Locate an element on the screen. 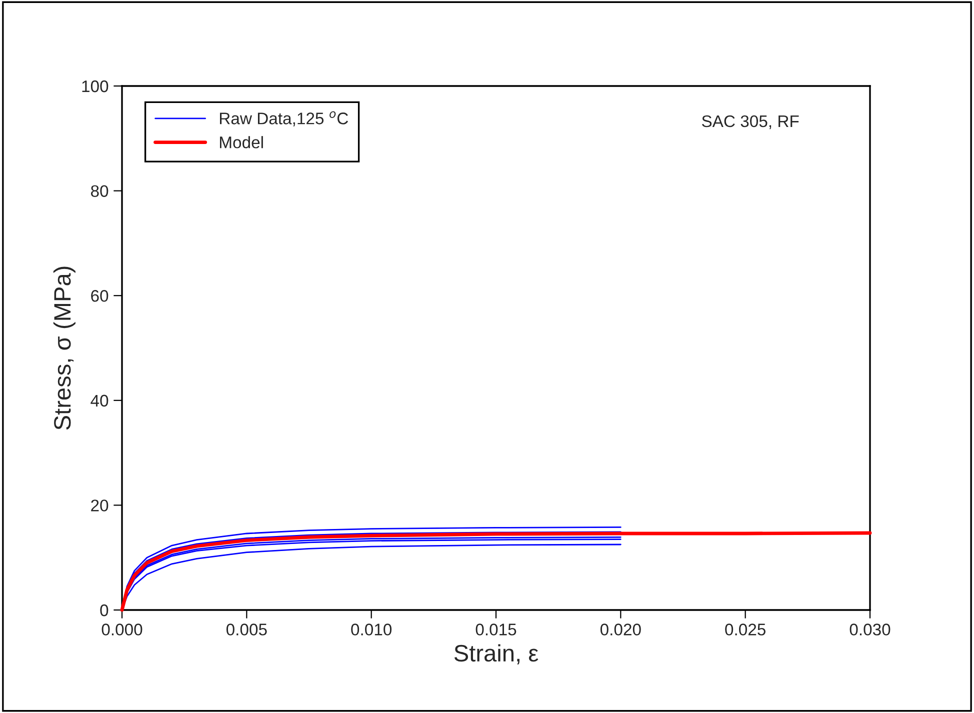 The image size is (974, 713). y-axis-title: Stress, σ (MPa) is located at coordinates (64, 348).